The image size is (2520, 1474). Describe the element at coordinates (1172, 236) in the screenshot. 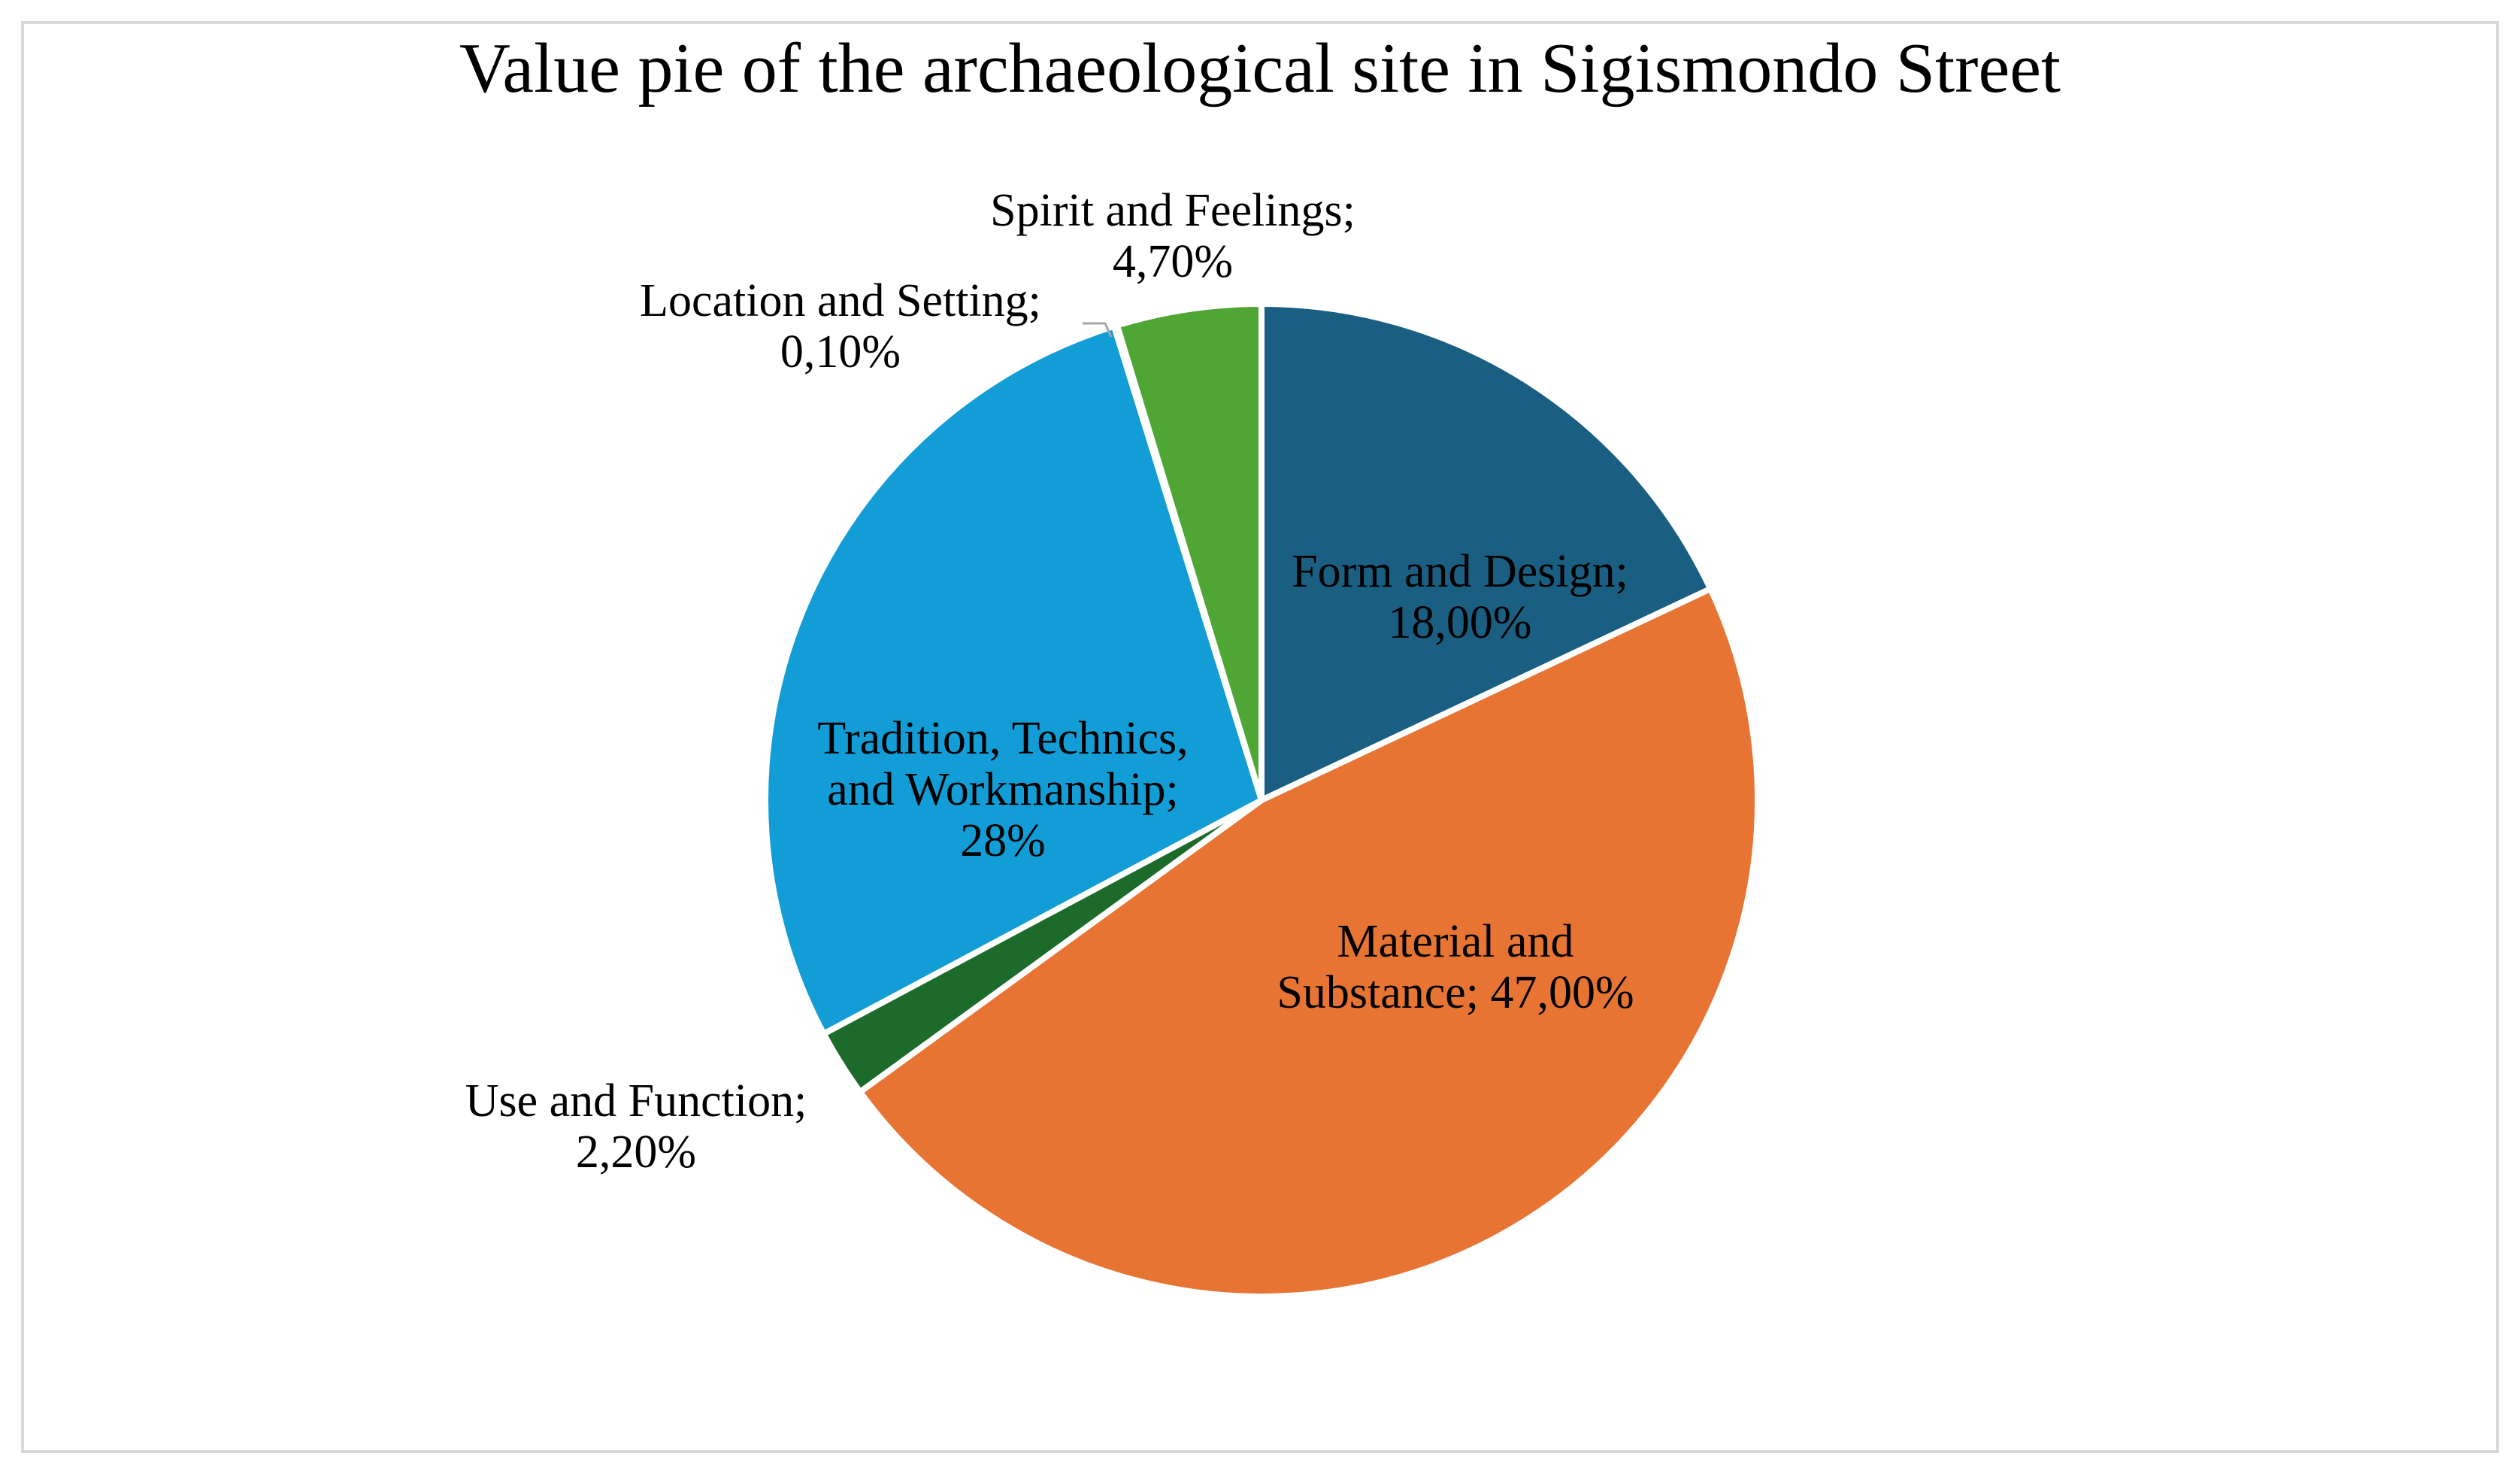

I see `slice-label-spirit-and-feelings: Spirit and Feelings; 4,70%` at that location.